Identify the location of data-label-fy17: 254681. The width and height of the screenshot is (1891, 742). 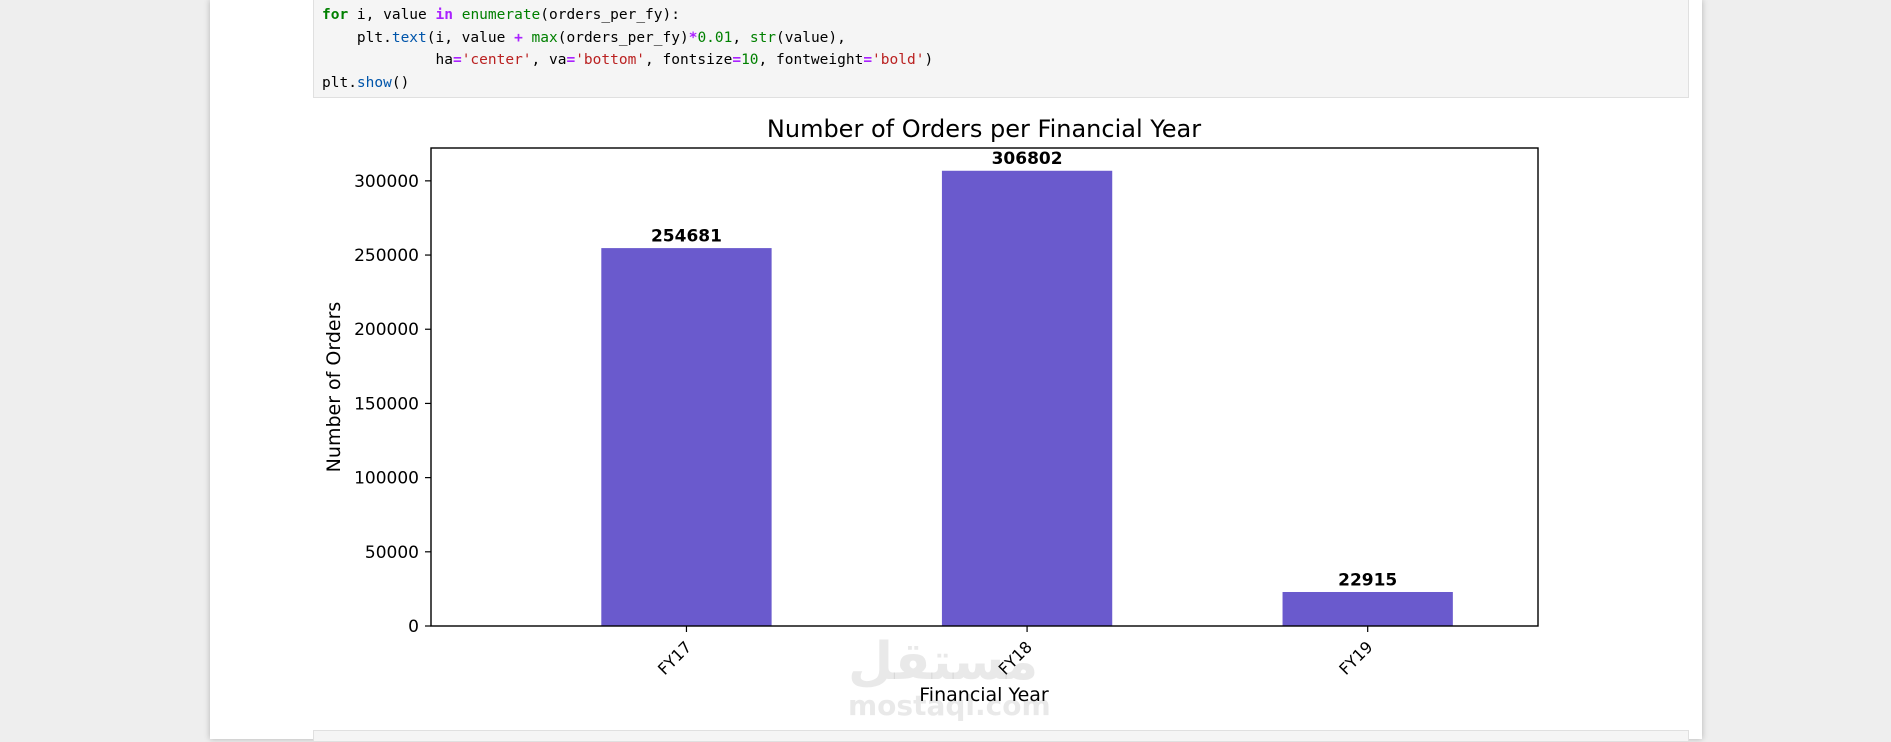
(686, 237).